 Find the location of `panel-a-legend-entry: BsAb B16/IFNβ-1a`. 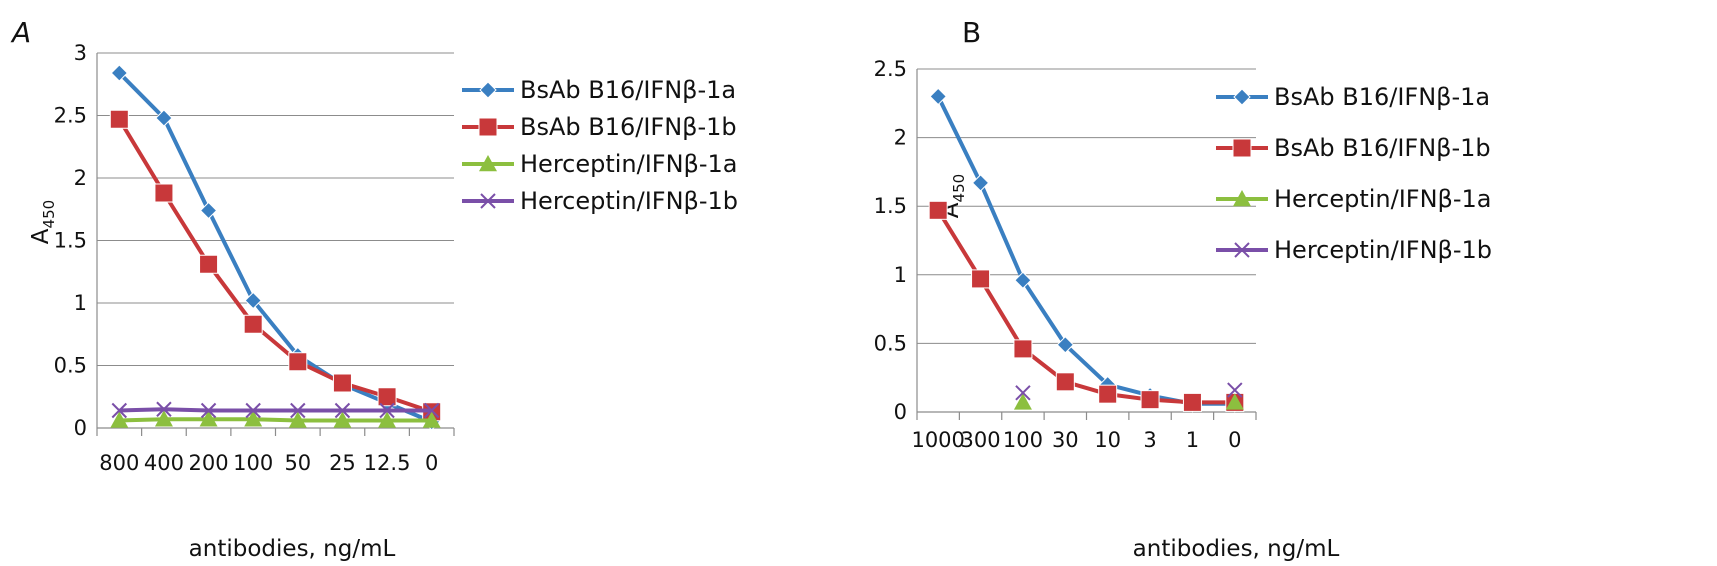

panel-a-legend-entry: BsAb B16/IFNβ-1a is located at coordinates (599, 90).